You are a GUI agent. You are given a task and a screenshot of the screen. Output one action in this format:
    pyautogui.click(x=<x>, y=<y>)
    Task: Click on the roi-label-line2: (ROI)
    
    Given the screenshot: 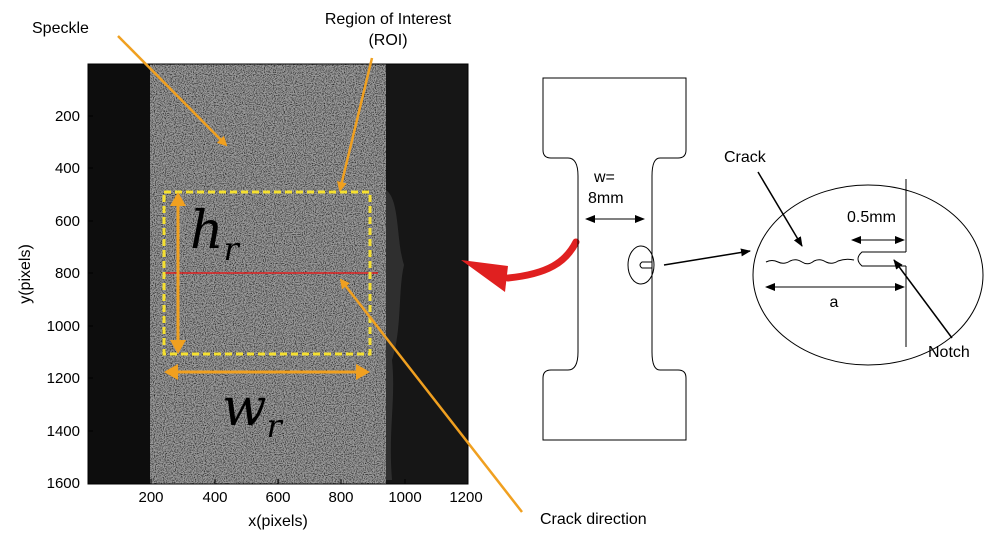 What is the action you would take?
    pyautogui.click(x=387, y=40)
    